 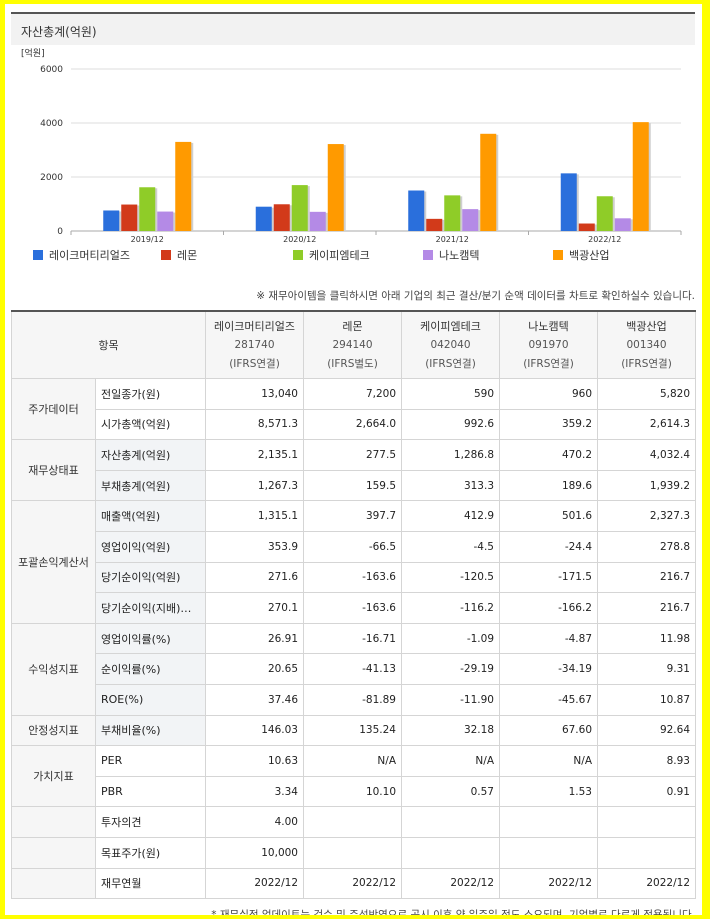 I want to click on company-code: 042040, so click(x=450, y=344).